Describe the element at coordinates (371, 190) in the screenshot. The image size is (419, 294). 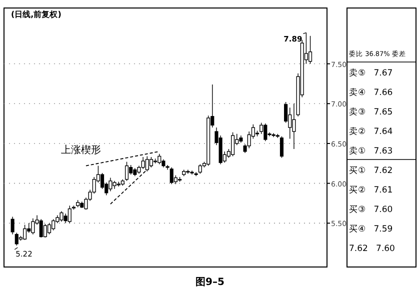
I see `text: 买② 7.61` at that location.